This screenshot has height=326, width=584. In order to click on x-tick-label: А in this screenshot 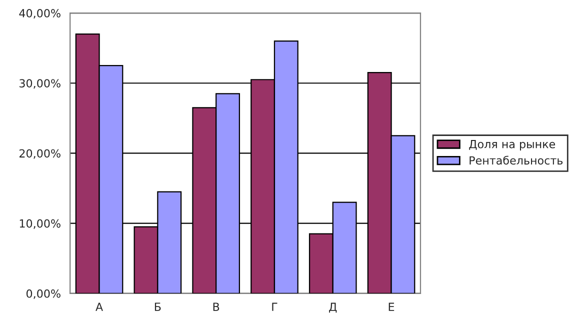, I will do `click(99, 306)`.